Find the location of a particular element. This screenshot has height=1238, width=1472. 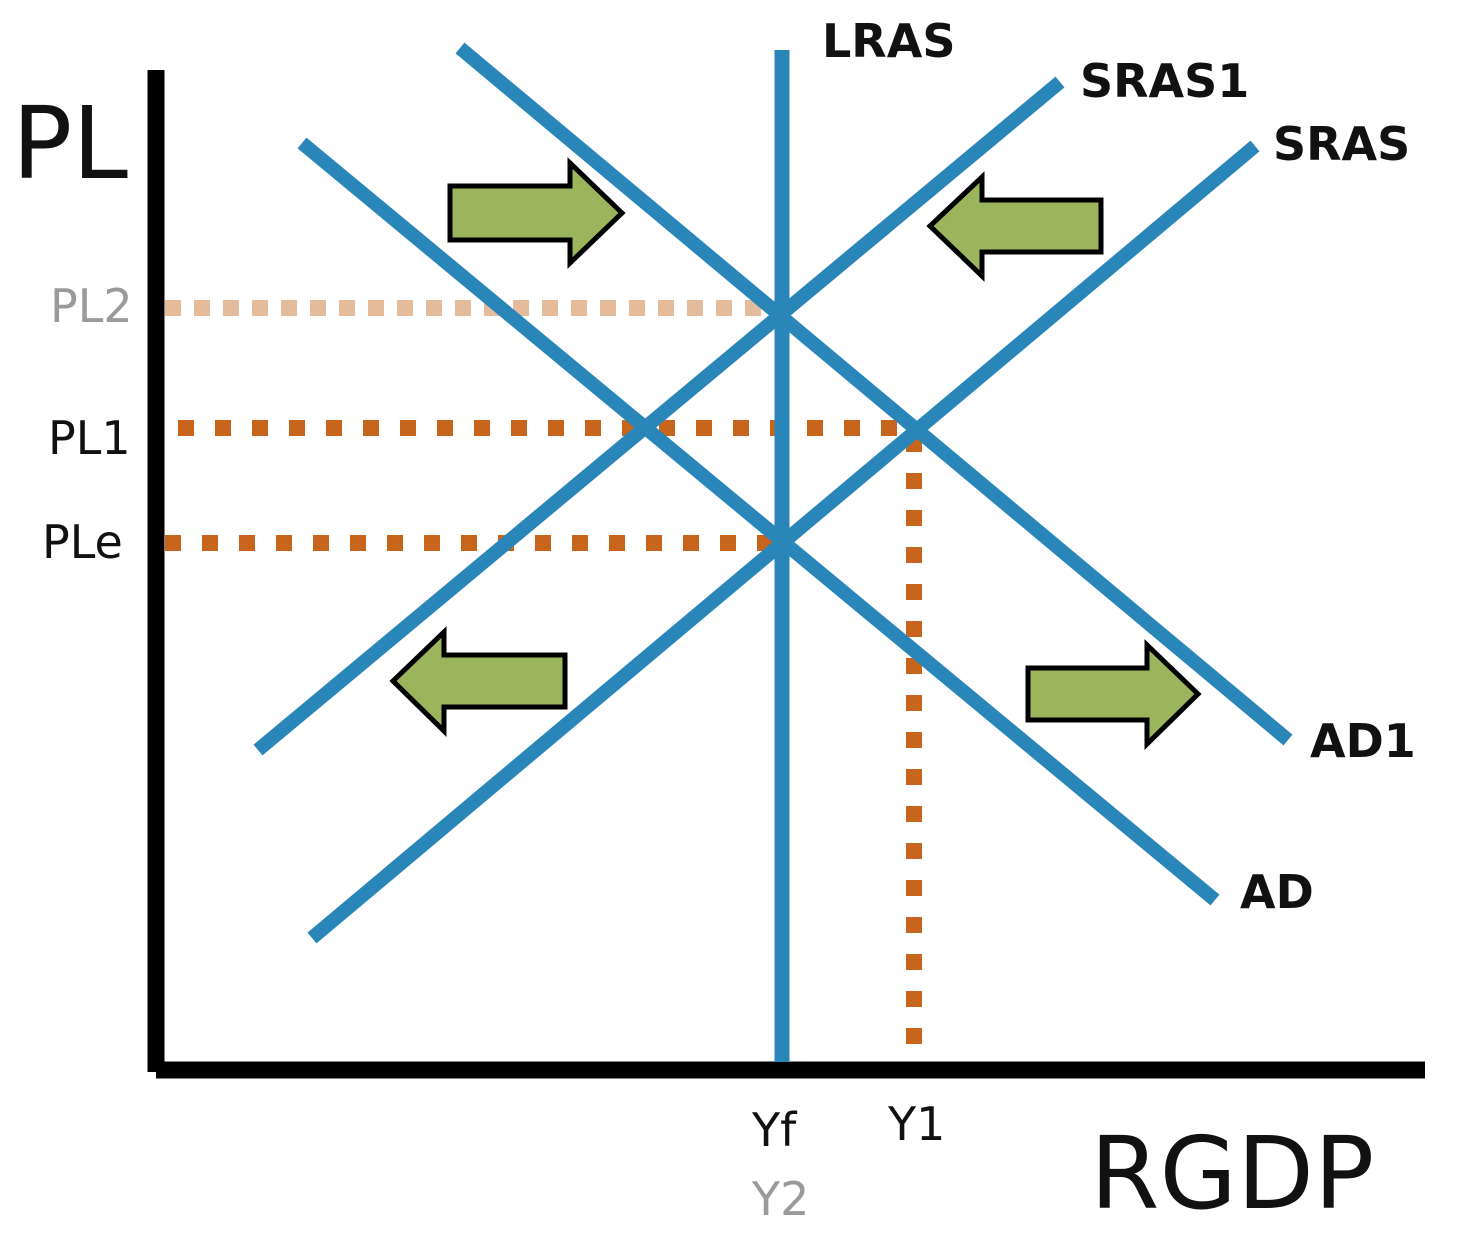

y1-label: Y1 is located at coordinates (916, 1124).